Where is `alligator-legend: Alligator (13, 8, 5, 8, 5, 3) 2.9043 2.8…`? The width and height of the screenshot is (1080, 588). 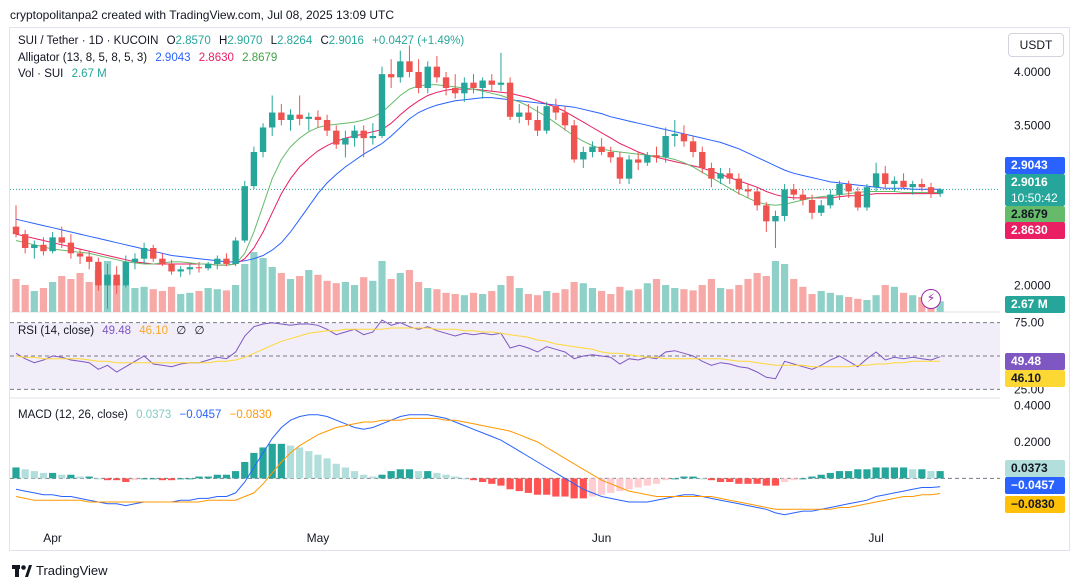 alligator-legend: Alligator (13, 8, 5, 8, 5, 3) 2.9043 2.8… is located at coordinates (150, 58).